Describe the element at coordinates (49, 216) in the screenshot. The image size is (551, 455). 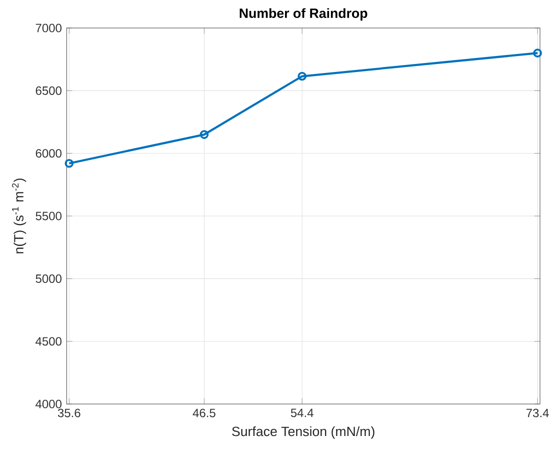
I see `y-tick-label: 5500` at that location.